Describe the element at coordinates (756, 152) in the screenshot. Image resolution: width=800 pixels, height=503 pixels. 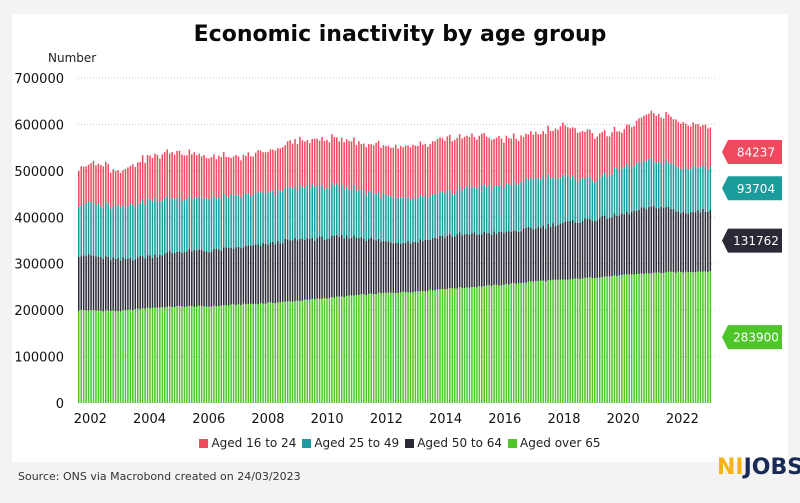
I see `end-value-label: 84237` at that location.